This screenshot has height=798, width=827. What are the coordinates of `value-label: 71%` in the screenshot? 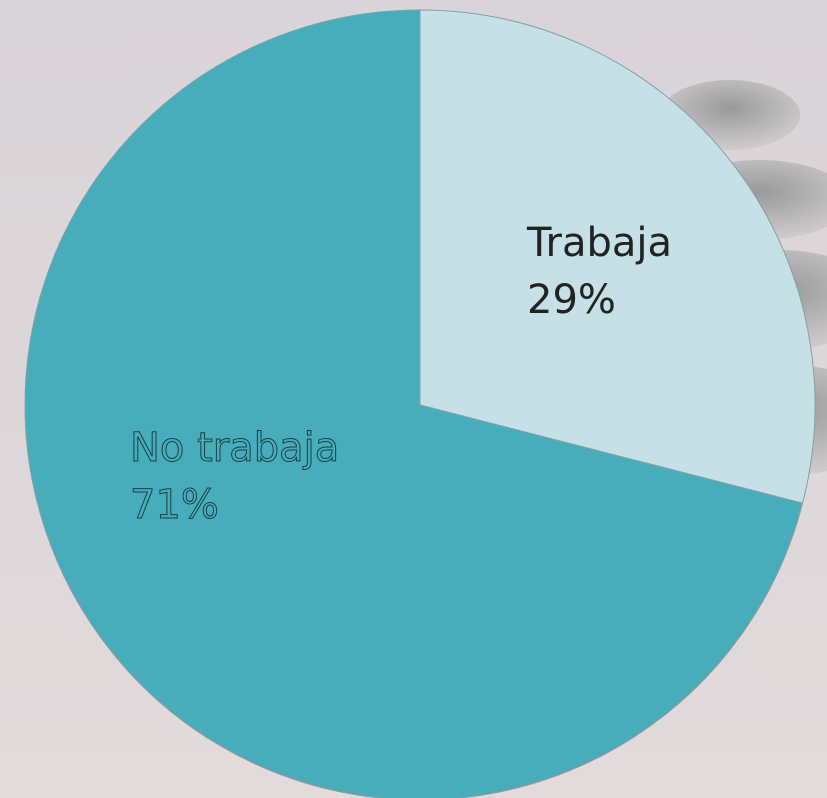 It's located at (174, 505).